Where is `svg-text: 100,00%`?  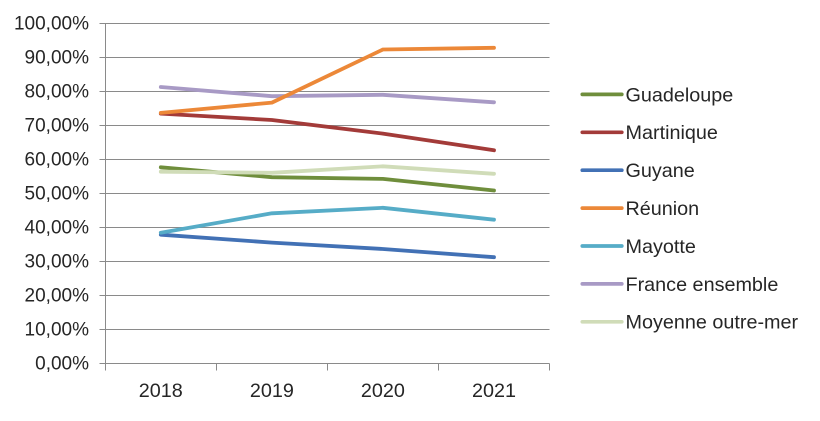
svg-text: 100,00% is located at coordinates (51, 24).